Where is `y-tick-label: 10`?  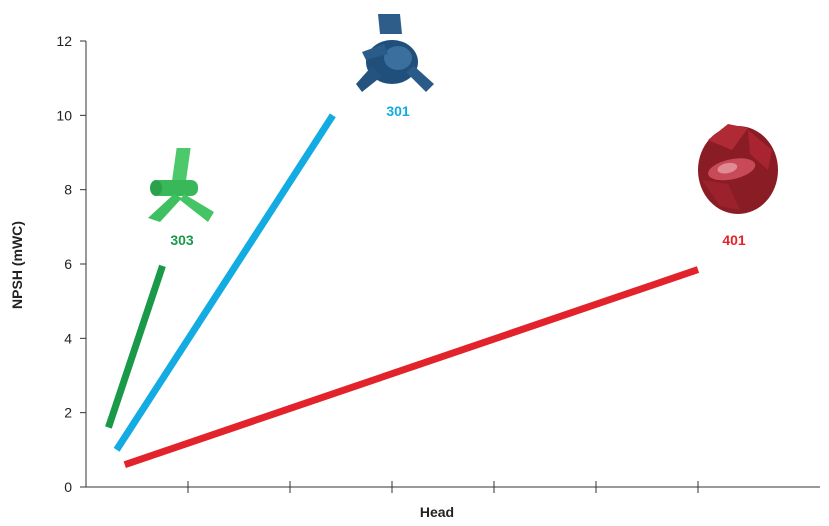
y-tick-label: 10 is located at coordinates (64, 115).